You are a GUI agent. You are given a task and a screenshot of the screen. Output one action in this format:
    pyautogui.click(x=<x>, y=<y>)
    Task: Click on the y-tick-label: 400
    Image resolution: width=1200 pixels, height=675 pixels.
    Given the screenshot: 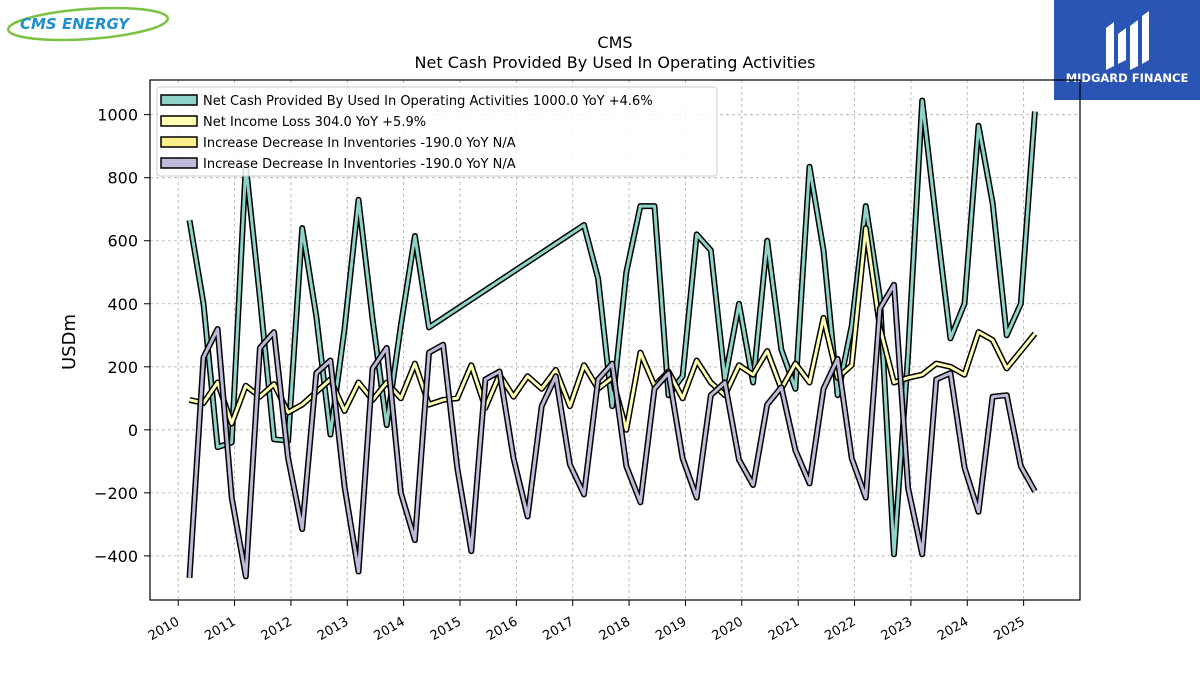 What is the action you would take?
    pyautogui.click(x=122, y=304)
    